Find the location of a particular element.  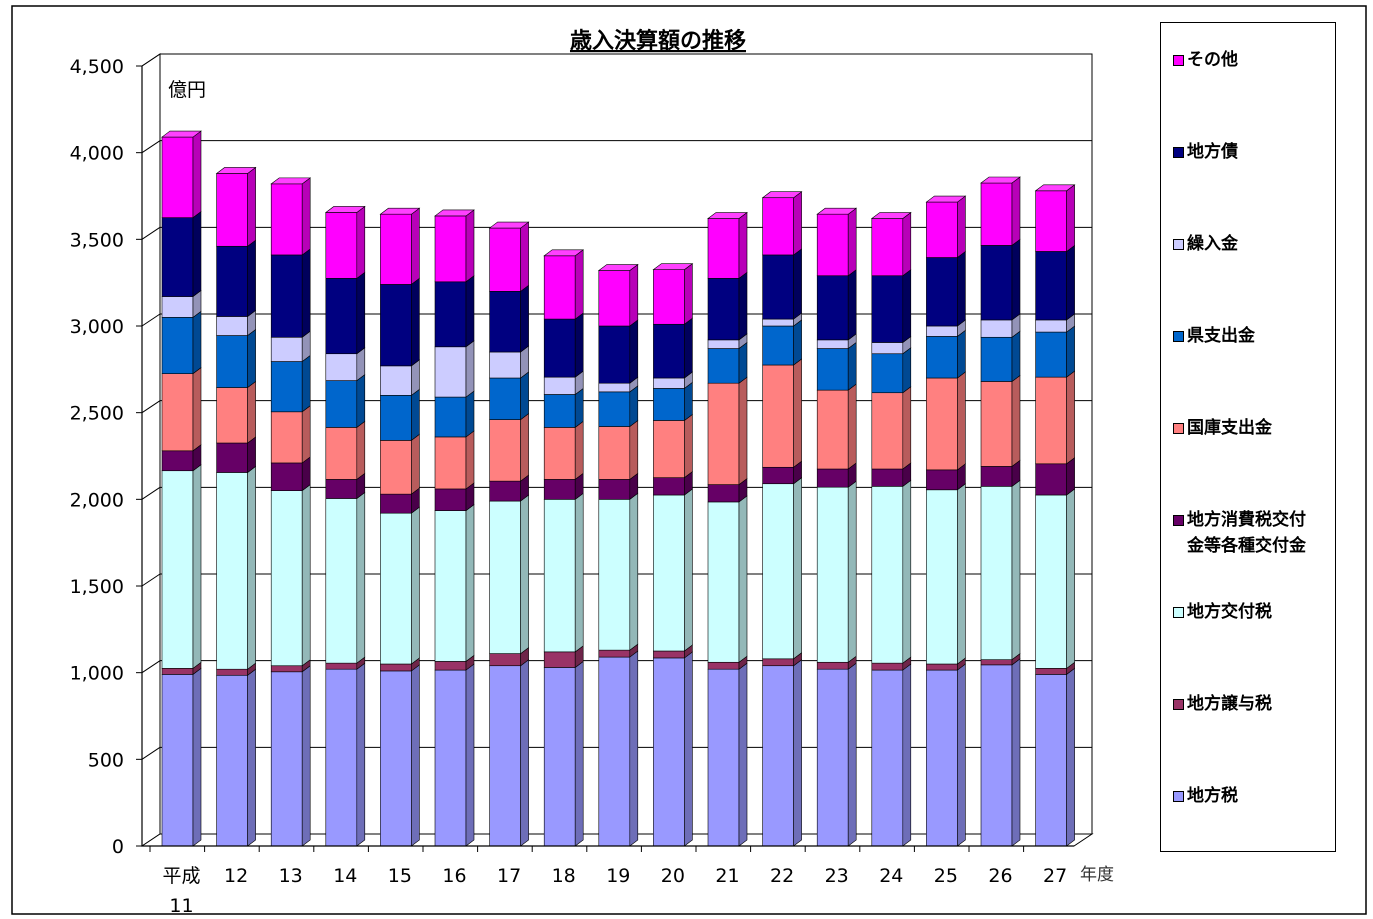

legend-item: 繰入金 is located at coordinates (1253, 244).